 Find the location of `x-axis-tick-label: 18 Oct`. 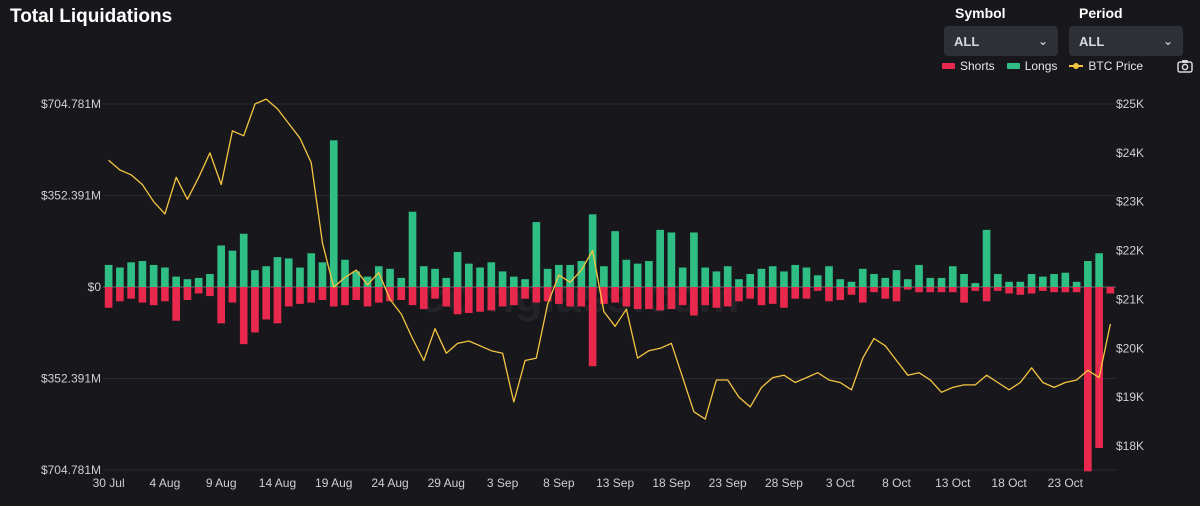

x-axis-tick-label: 18 Oct is located at coordinates (1009, 483).